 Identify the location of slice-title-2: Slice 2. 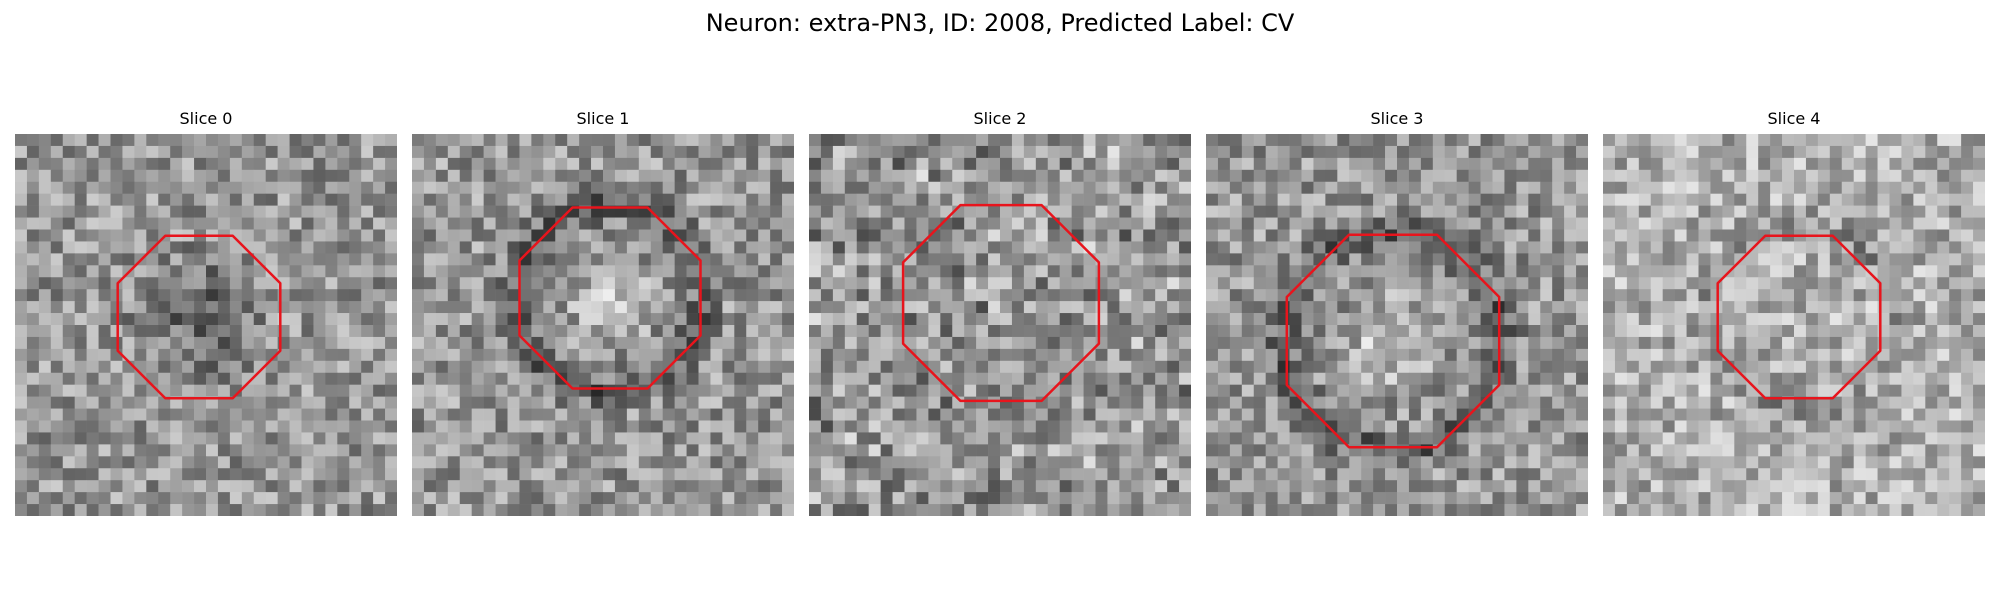
(1000, 118).